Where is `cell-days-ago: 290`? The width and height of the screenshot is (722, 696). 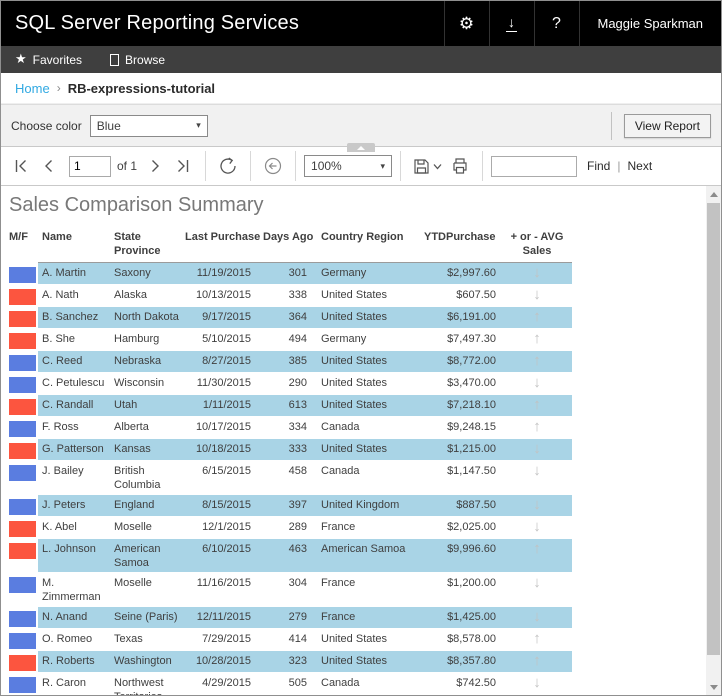 cell-days-ago: 290 is located at coordinates (297, 383).